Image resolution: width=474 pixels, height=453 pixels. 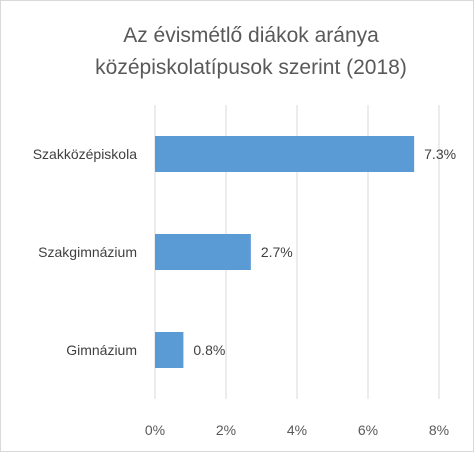 What do you see at coordinates (155, 430) in the screenshot?
I see `x-tick-label-0: 0%` at bounding box center [155, 430].